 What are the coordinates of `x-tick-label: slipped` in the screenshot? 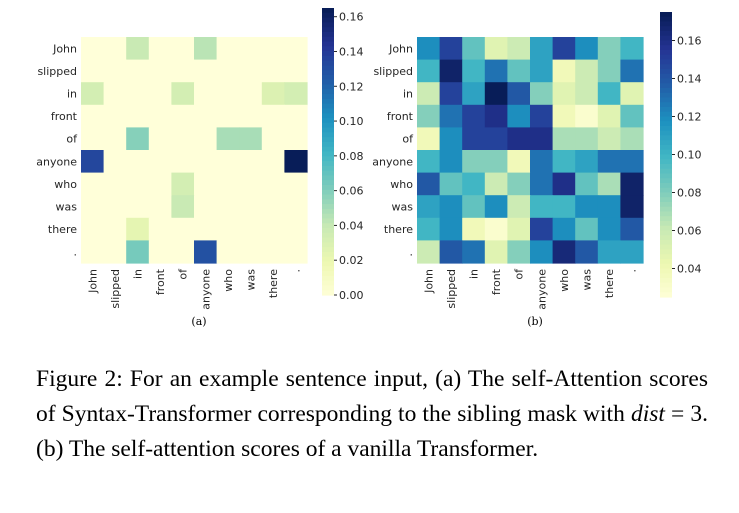 It's located at (451, 289).